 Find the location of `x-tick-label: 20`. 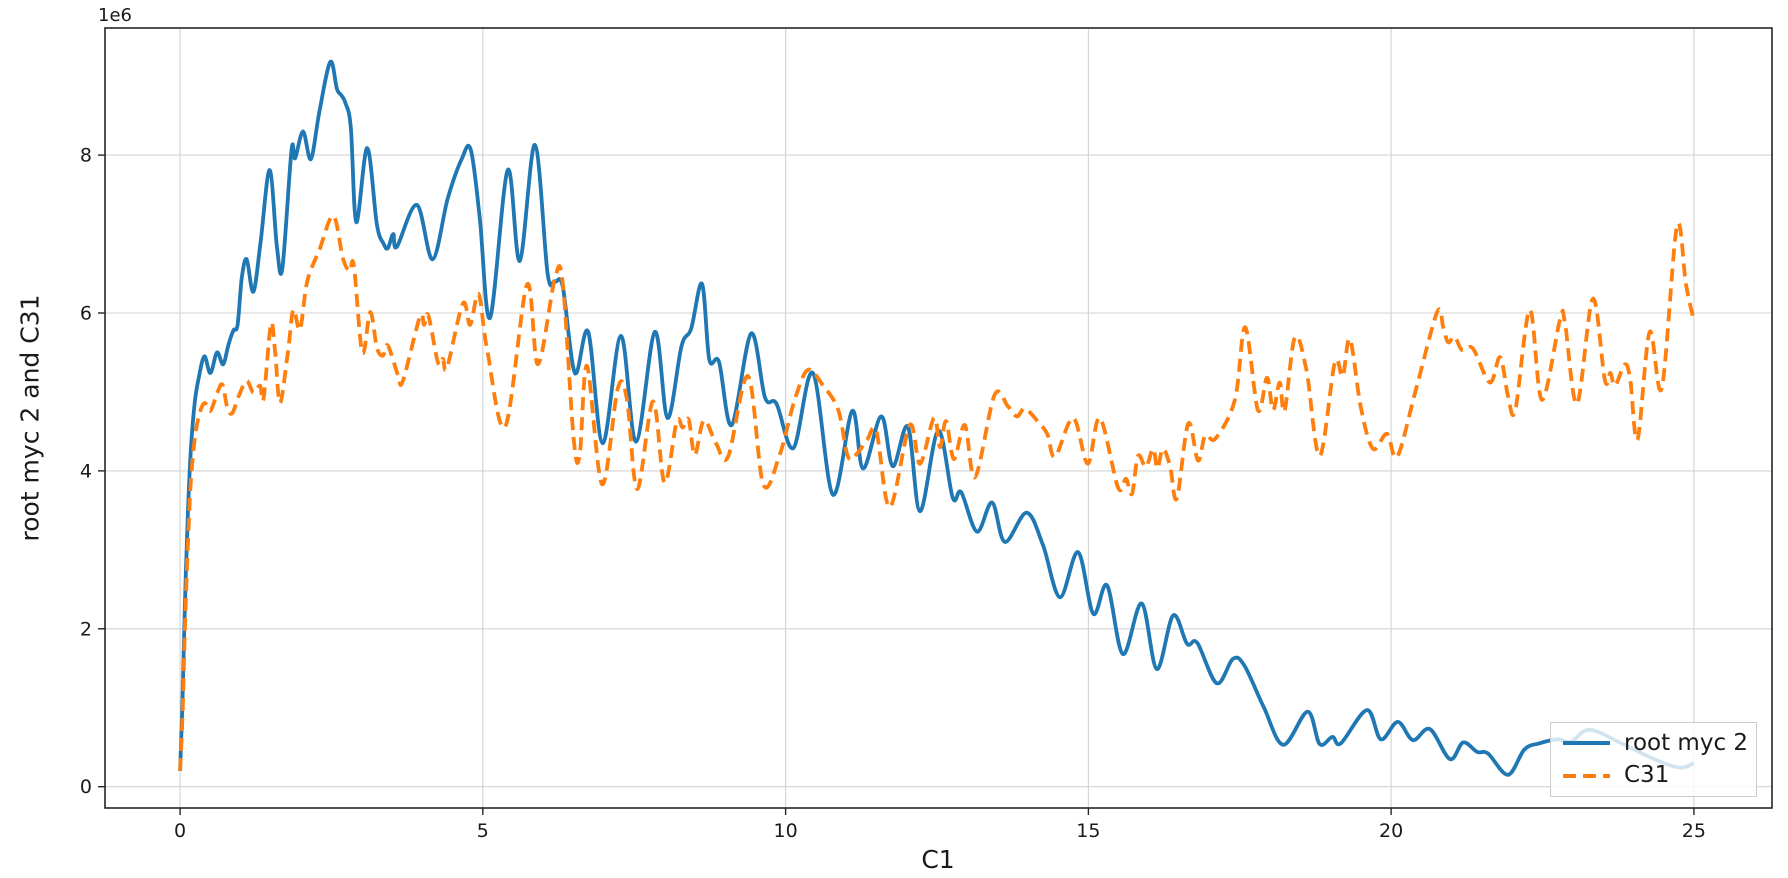

x-tick-label: 20 is located at coordinates (1391, 831).